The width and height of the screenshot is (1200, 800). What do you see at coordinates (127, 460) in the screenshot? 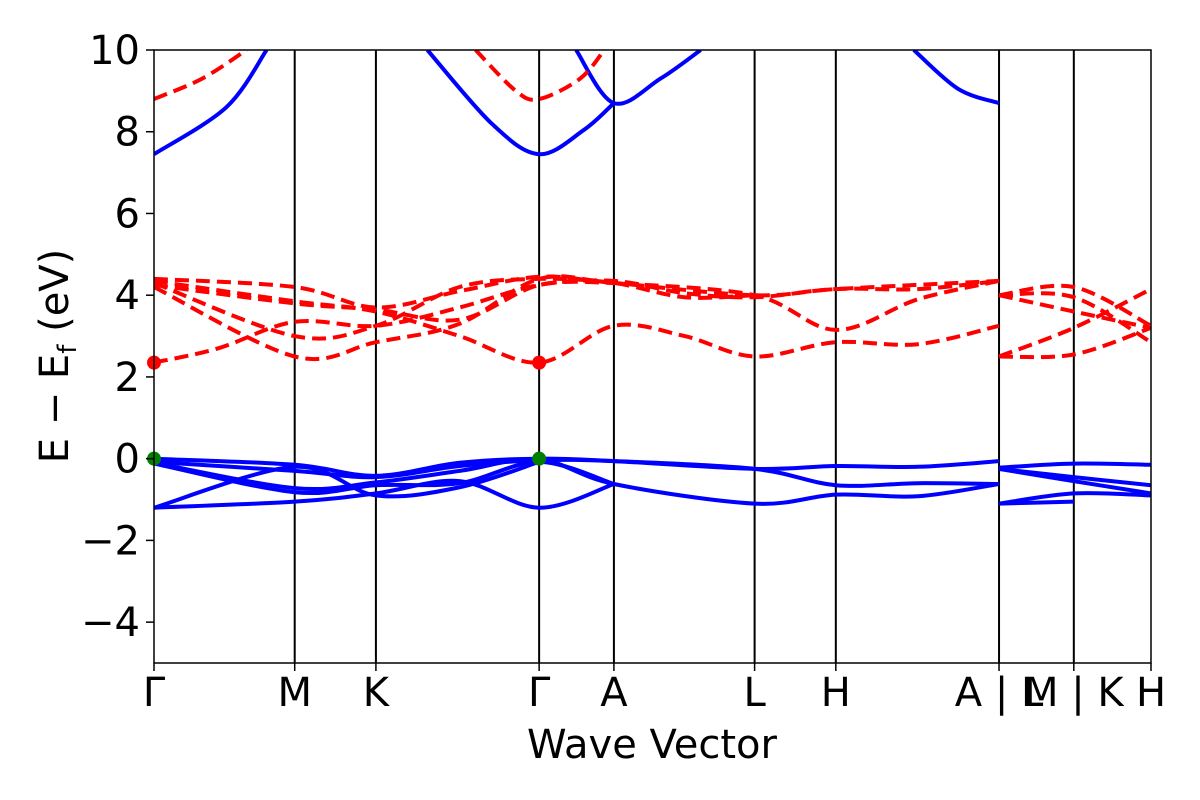
I see `y-tick-label: 0` at bounding box center [127, 460].